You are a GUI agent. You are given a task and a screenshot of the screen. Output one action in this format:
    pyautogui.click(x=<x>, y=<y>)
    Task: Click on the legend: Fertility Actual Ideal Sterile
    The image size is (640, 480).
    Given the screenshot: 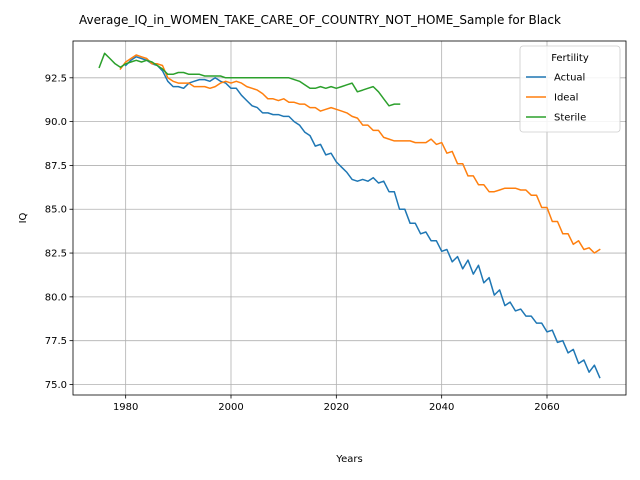 What is the action you would take?
    pyautogui.click(x=570, y=89)
    